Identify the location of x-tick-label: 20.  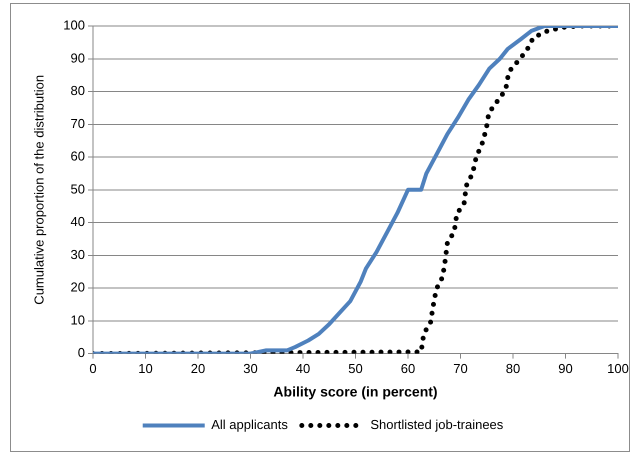
(198, 368).